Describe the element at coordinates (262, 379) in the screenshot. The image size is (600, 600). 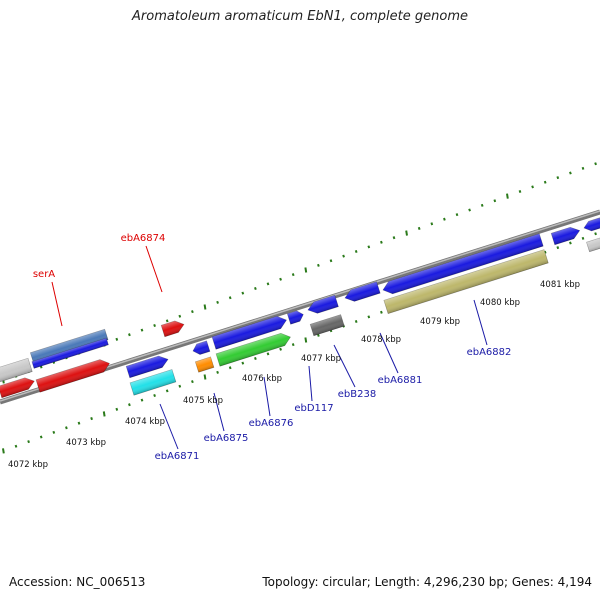
I see `scale-label: 4076 kbp` at that location.